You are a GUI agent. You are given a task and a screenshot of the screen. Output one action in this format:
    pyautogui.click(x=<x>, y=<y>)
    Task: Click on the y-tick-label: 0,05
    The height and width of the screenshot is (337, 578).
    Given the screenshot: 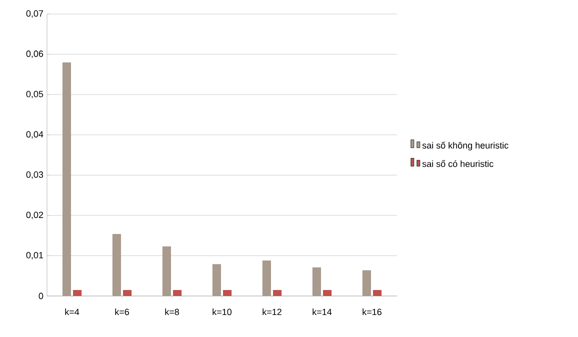 What is the action you would take?
    pyautogui.click(x=35, y=94)
    